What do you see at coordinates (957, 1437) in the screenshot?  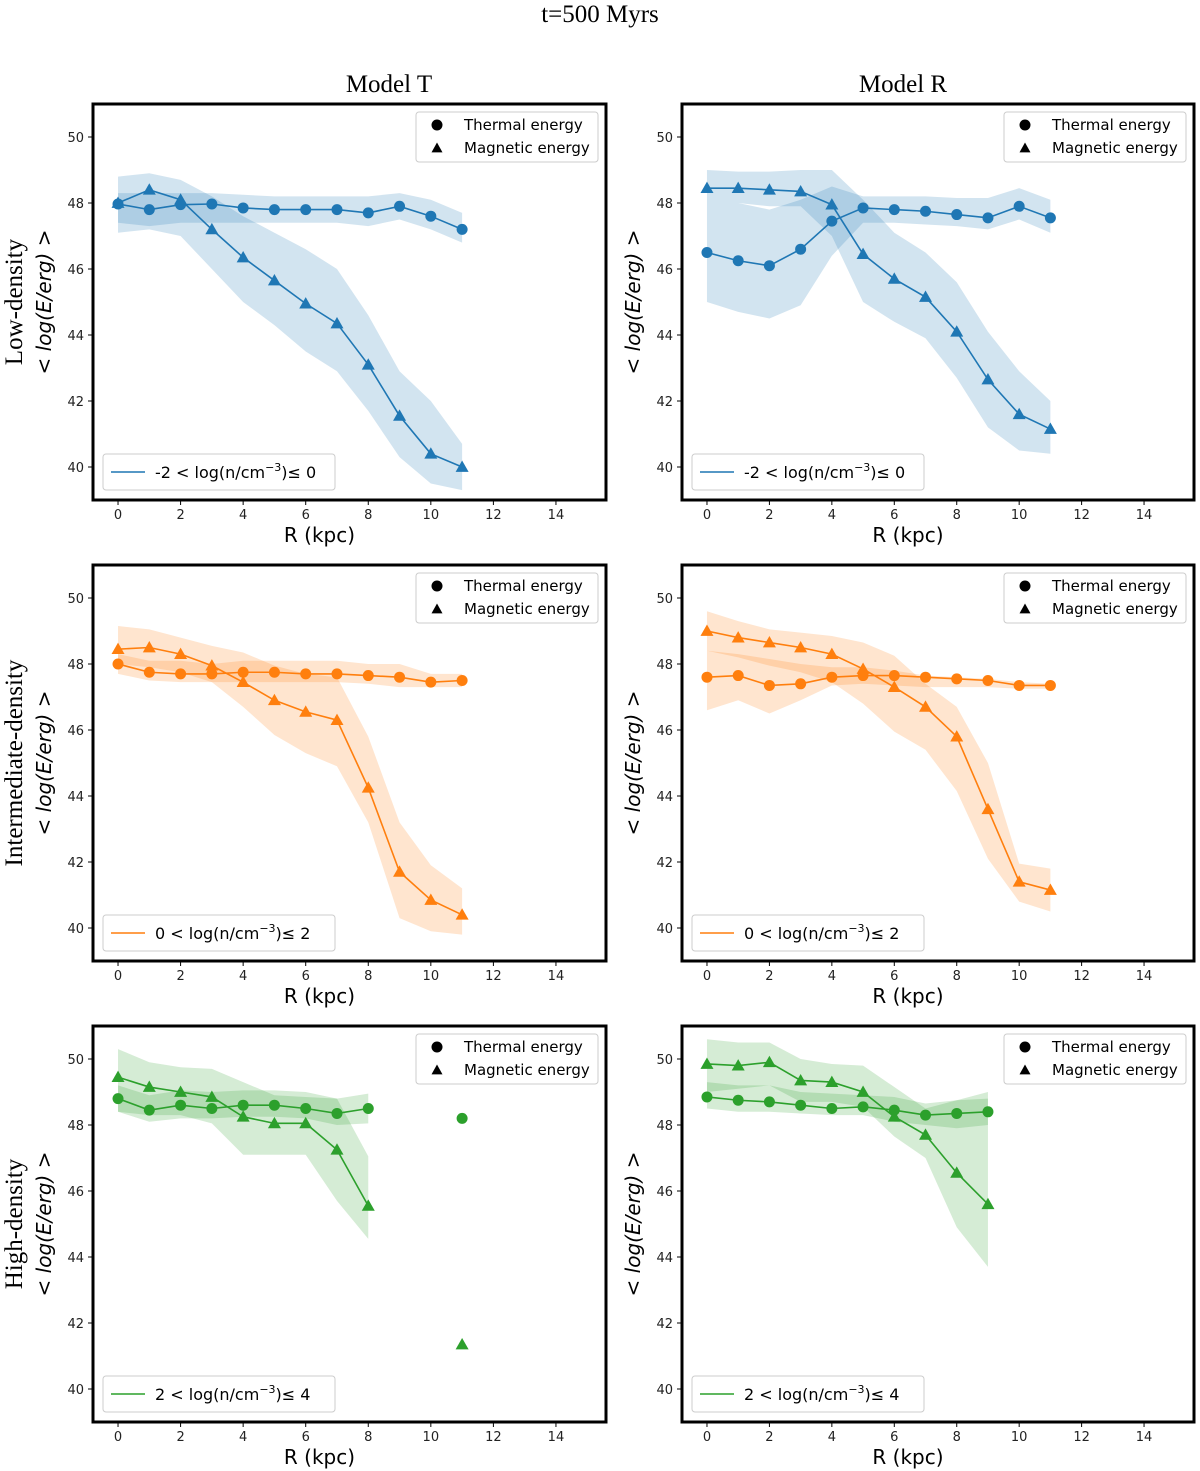 I see `x-tick-label: 8` at bounding box center [957, 1437].